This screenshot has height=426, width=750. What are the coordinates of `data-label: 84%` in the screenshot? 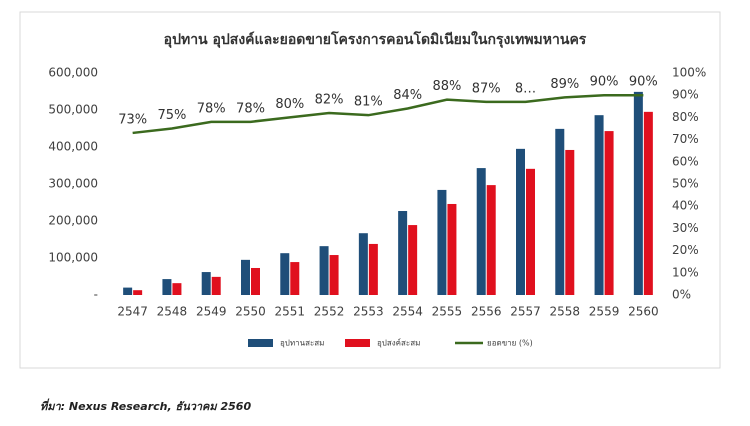 It's located at (407, 95).